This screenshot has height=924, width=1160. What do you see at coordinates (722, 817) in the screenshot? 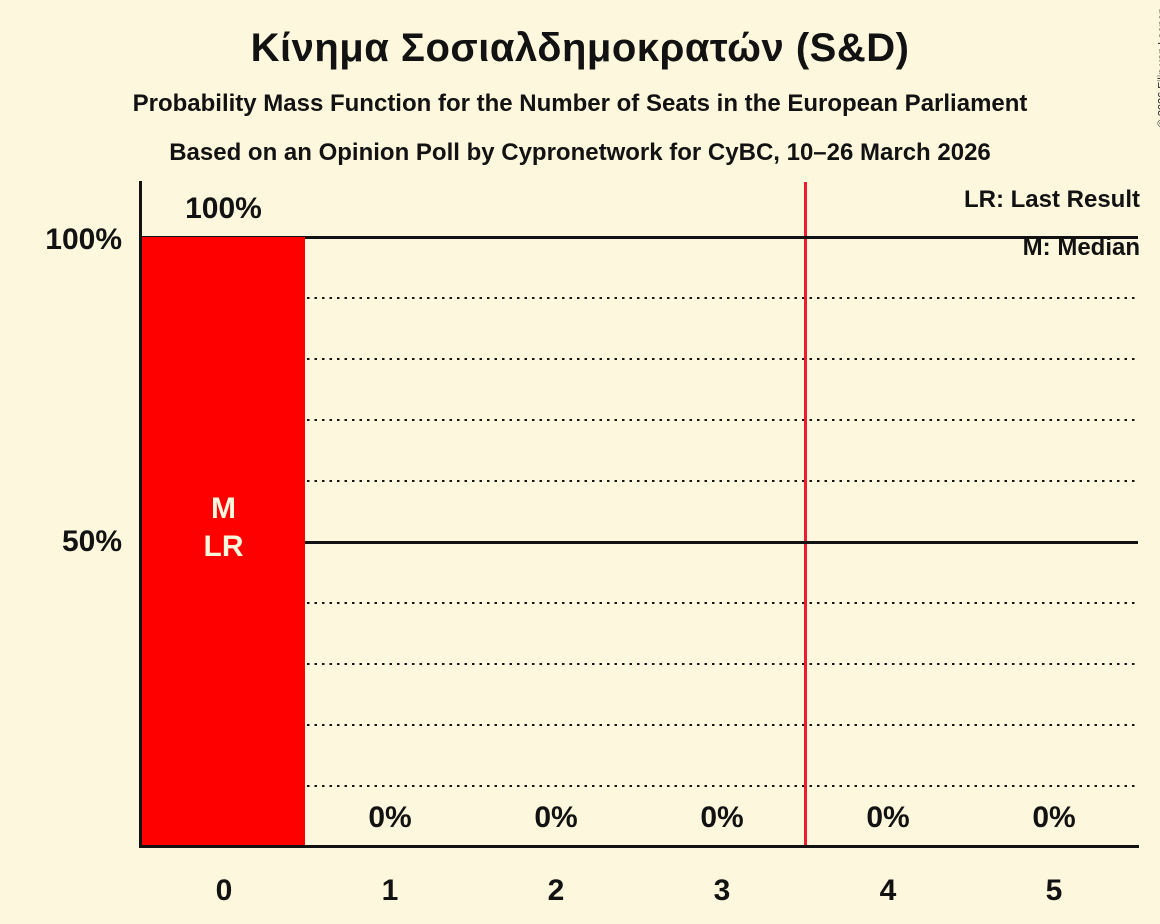
I see `bar-value-label-3: 0%` at bounding box center [722, 817].